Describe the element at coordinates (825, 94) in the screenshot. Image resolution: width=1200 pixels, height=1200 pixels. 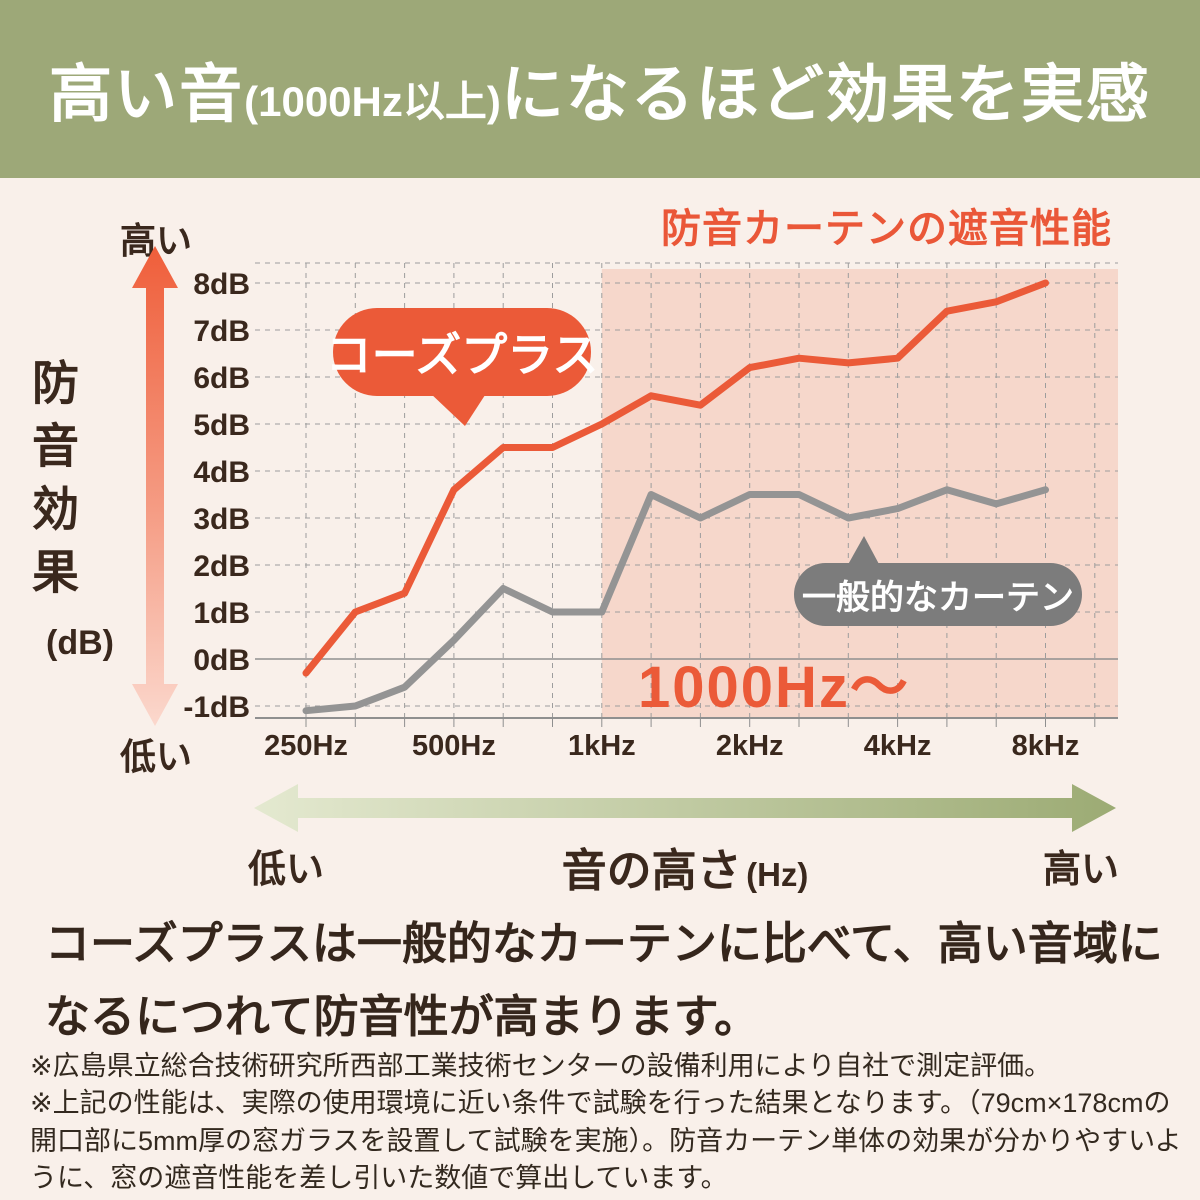
I see `header-title-suffix: になるほど効果を実感` at that location.